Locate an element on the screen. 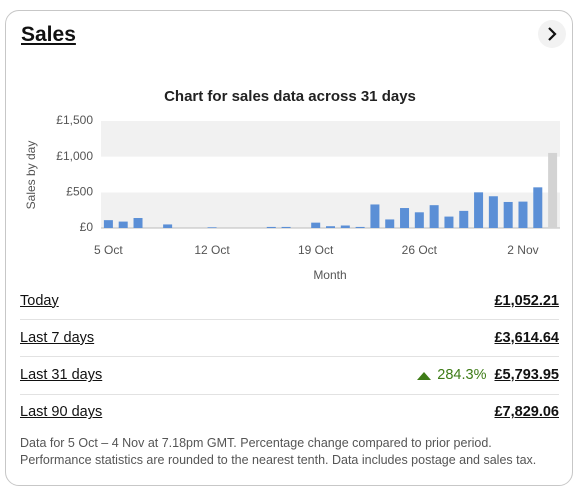 Image resolution: width=585 pixels, height=496 pixels. y-tick-label: £0 is located at coordinates (87, 227).